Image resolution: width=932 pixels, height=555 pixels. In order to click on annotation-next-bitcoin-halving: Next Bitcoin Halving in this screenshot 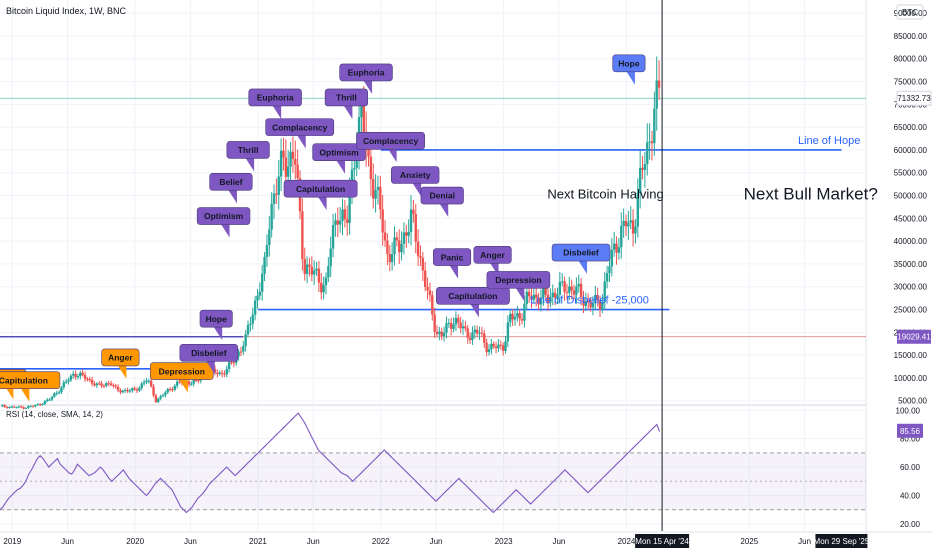, I will do `click(605, 194)`.